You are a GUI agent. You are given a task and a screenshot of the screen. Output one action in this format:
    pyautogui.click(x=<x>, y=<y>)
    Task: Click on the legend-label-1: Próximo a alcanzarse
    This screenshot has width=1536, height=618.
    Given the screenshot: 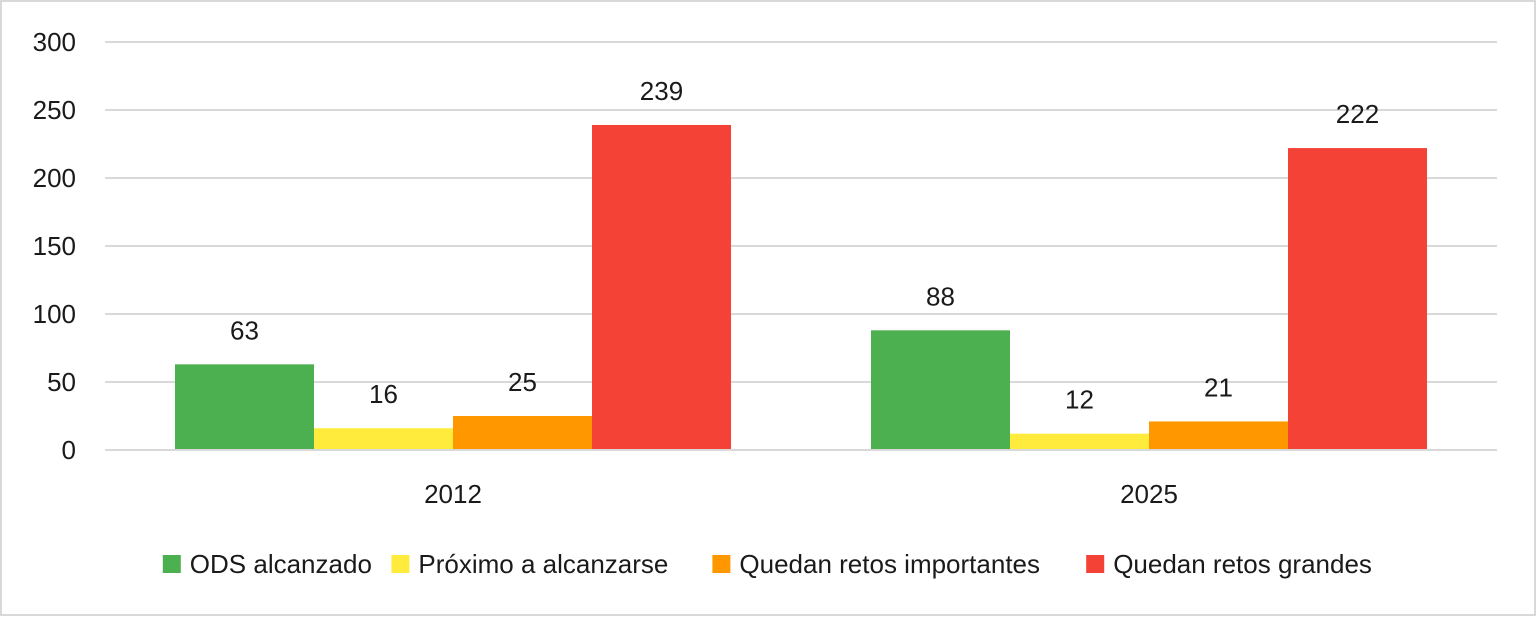 What is the action you would take?
    pyautogui.click(x=543, y=564)
    